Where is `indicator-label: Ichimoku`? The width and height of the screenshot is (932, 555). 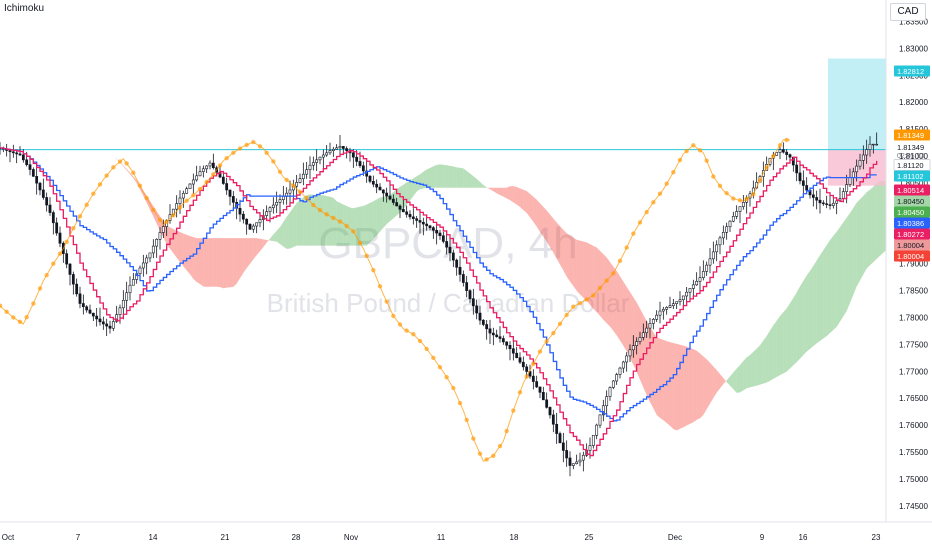
indicator-label: Ichimoku is located at coordinates (24, 8).